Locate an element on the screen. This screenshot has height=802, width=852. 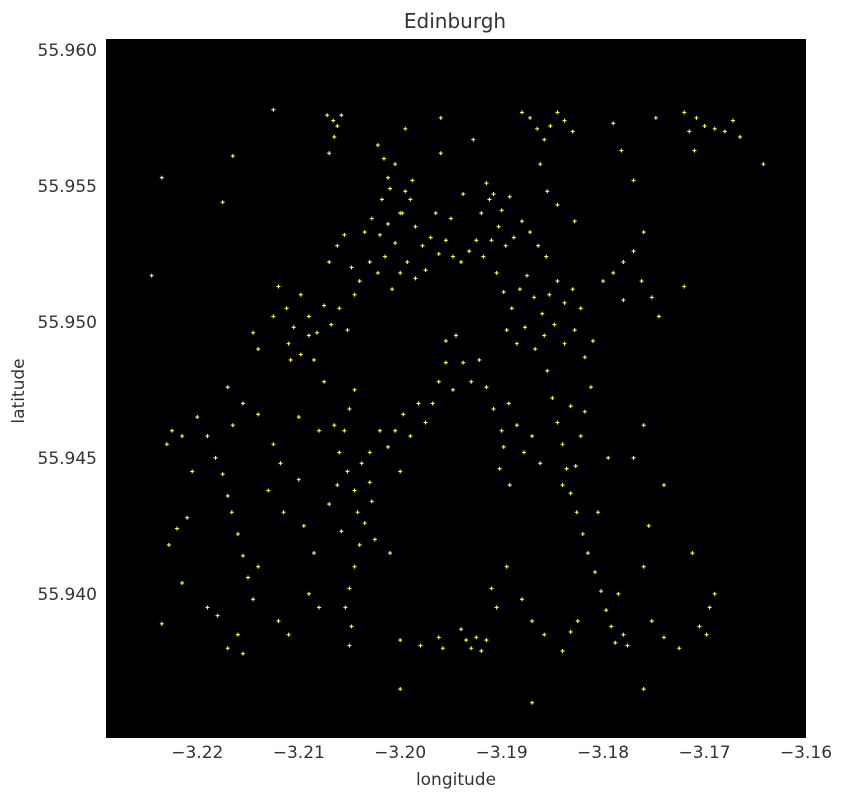
y-tick-label: 55.940 is located at coordinates (67, 595).